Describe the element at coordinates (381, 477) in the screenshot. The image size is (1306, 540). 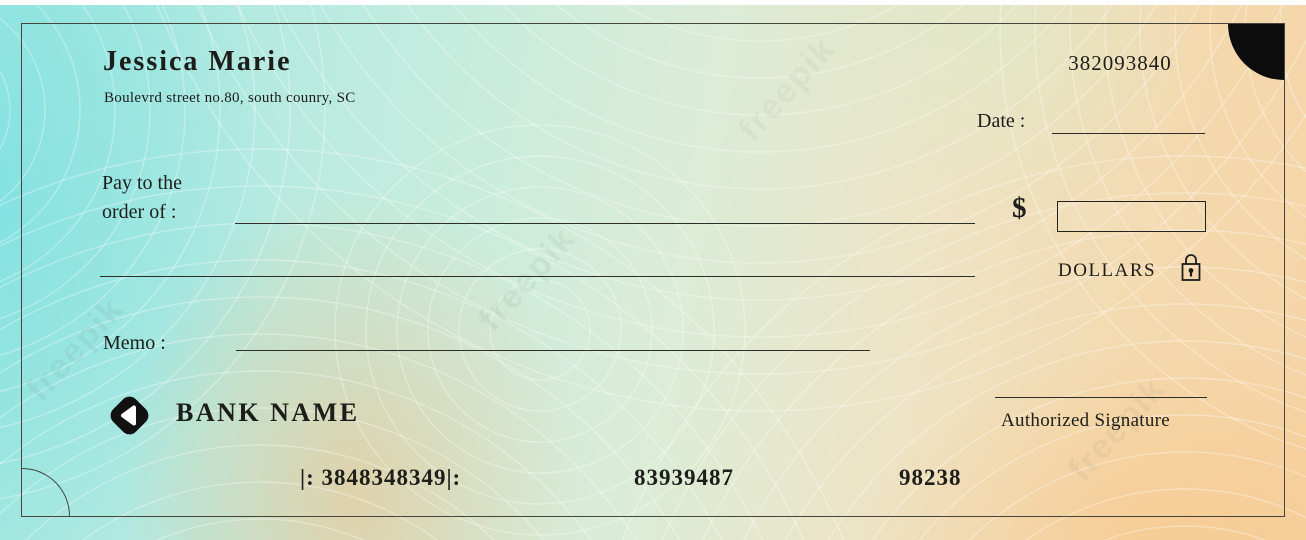
I see `micr-routing-number: |: 3848348349|:` at that location.